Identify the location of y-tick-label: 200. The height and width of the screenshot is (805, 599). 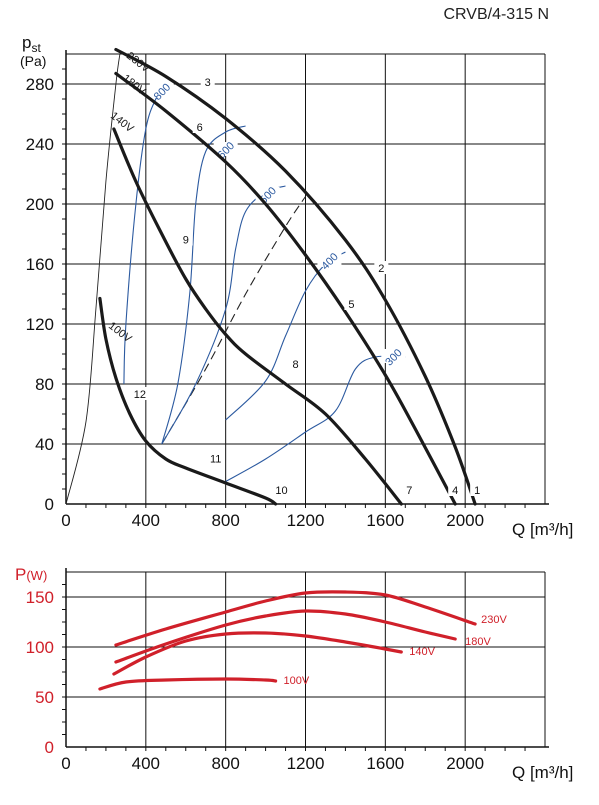
(40, 204).